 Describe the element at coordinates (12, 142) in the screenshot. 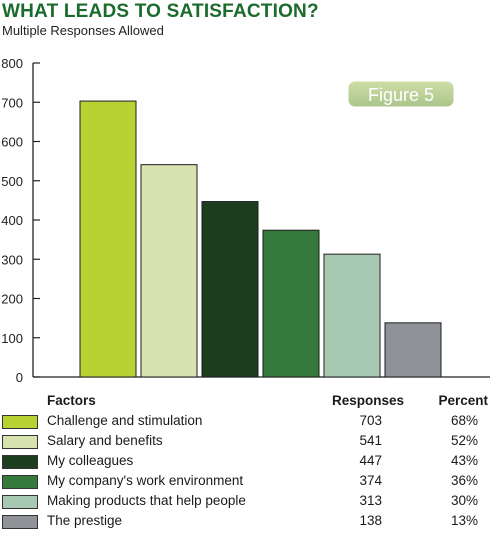

I see `y-tick-label: 600` at that location.